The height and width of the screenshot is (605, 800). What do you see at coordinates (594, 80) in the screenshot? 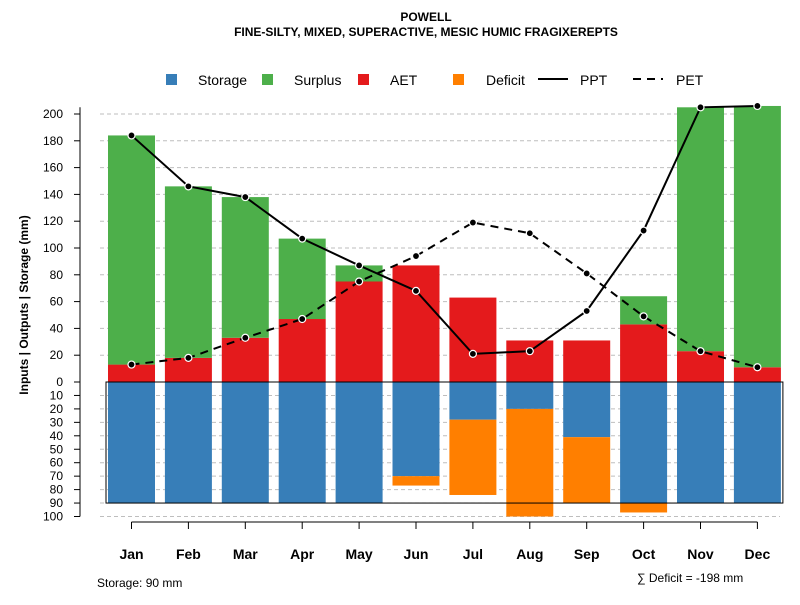
I see `legend-label-ppt: PPT` at bounding box center [594, 80].